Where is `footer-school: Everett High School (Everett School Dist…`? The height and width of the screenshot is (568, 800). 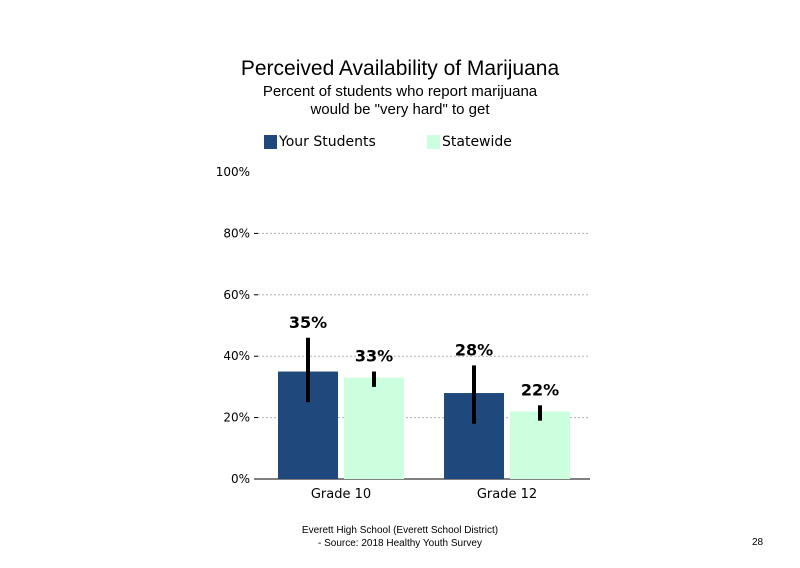 footer-school: Everett High School (Everett School Dist… is located at coordinates (400, 530).